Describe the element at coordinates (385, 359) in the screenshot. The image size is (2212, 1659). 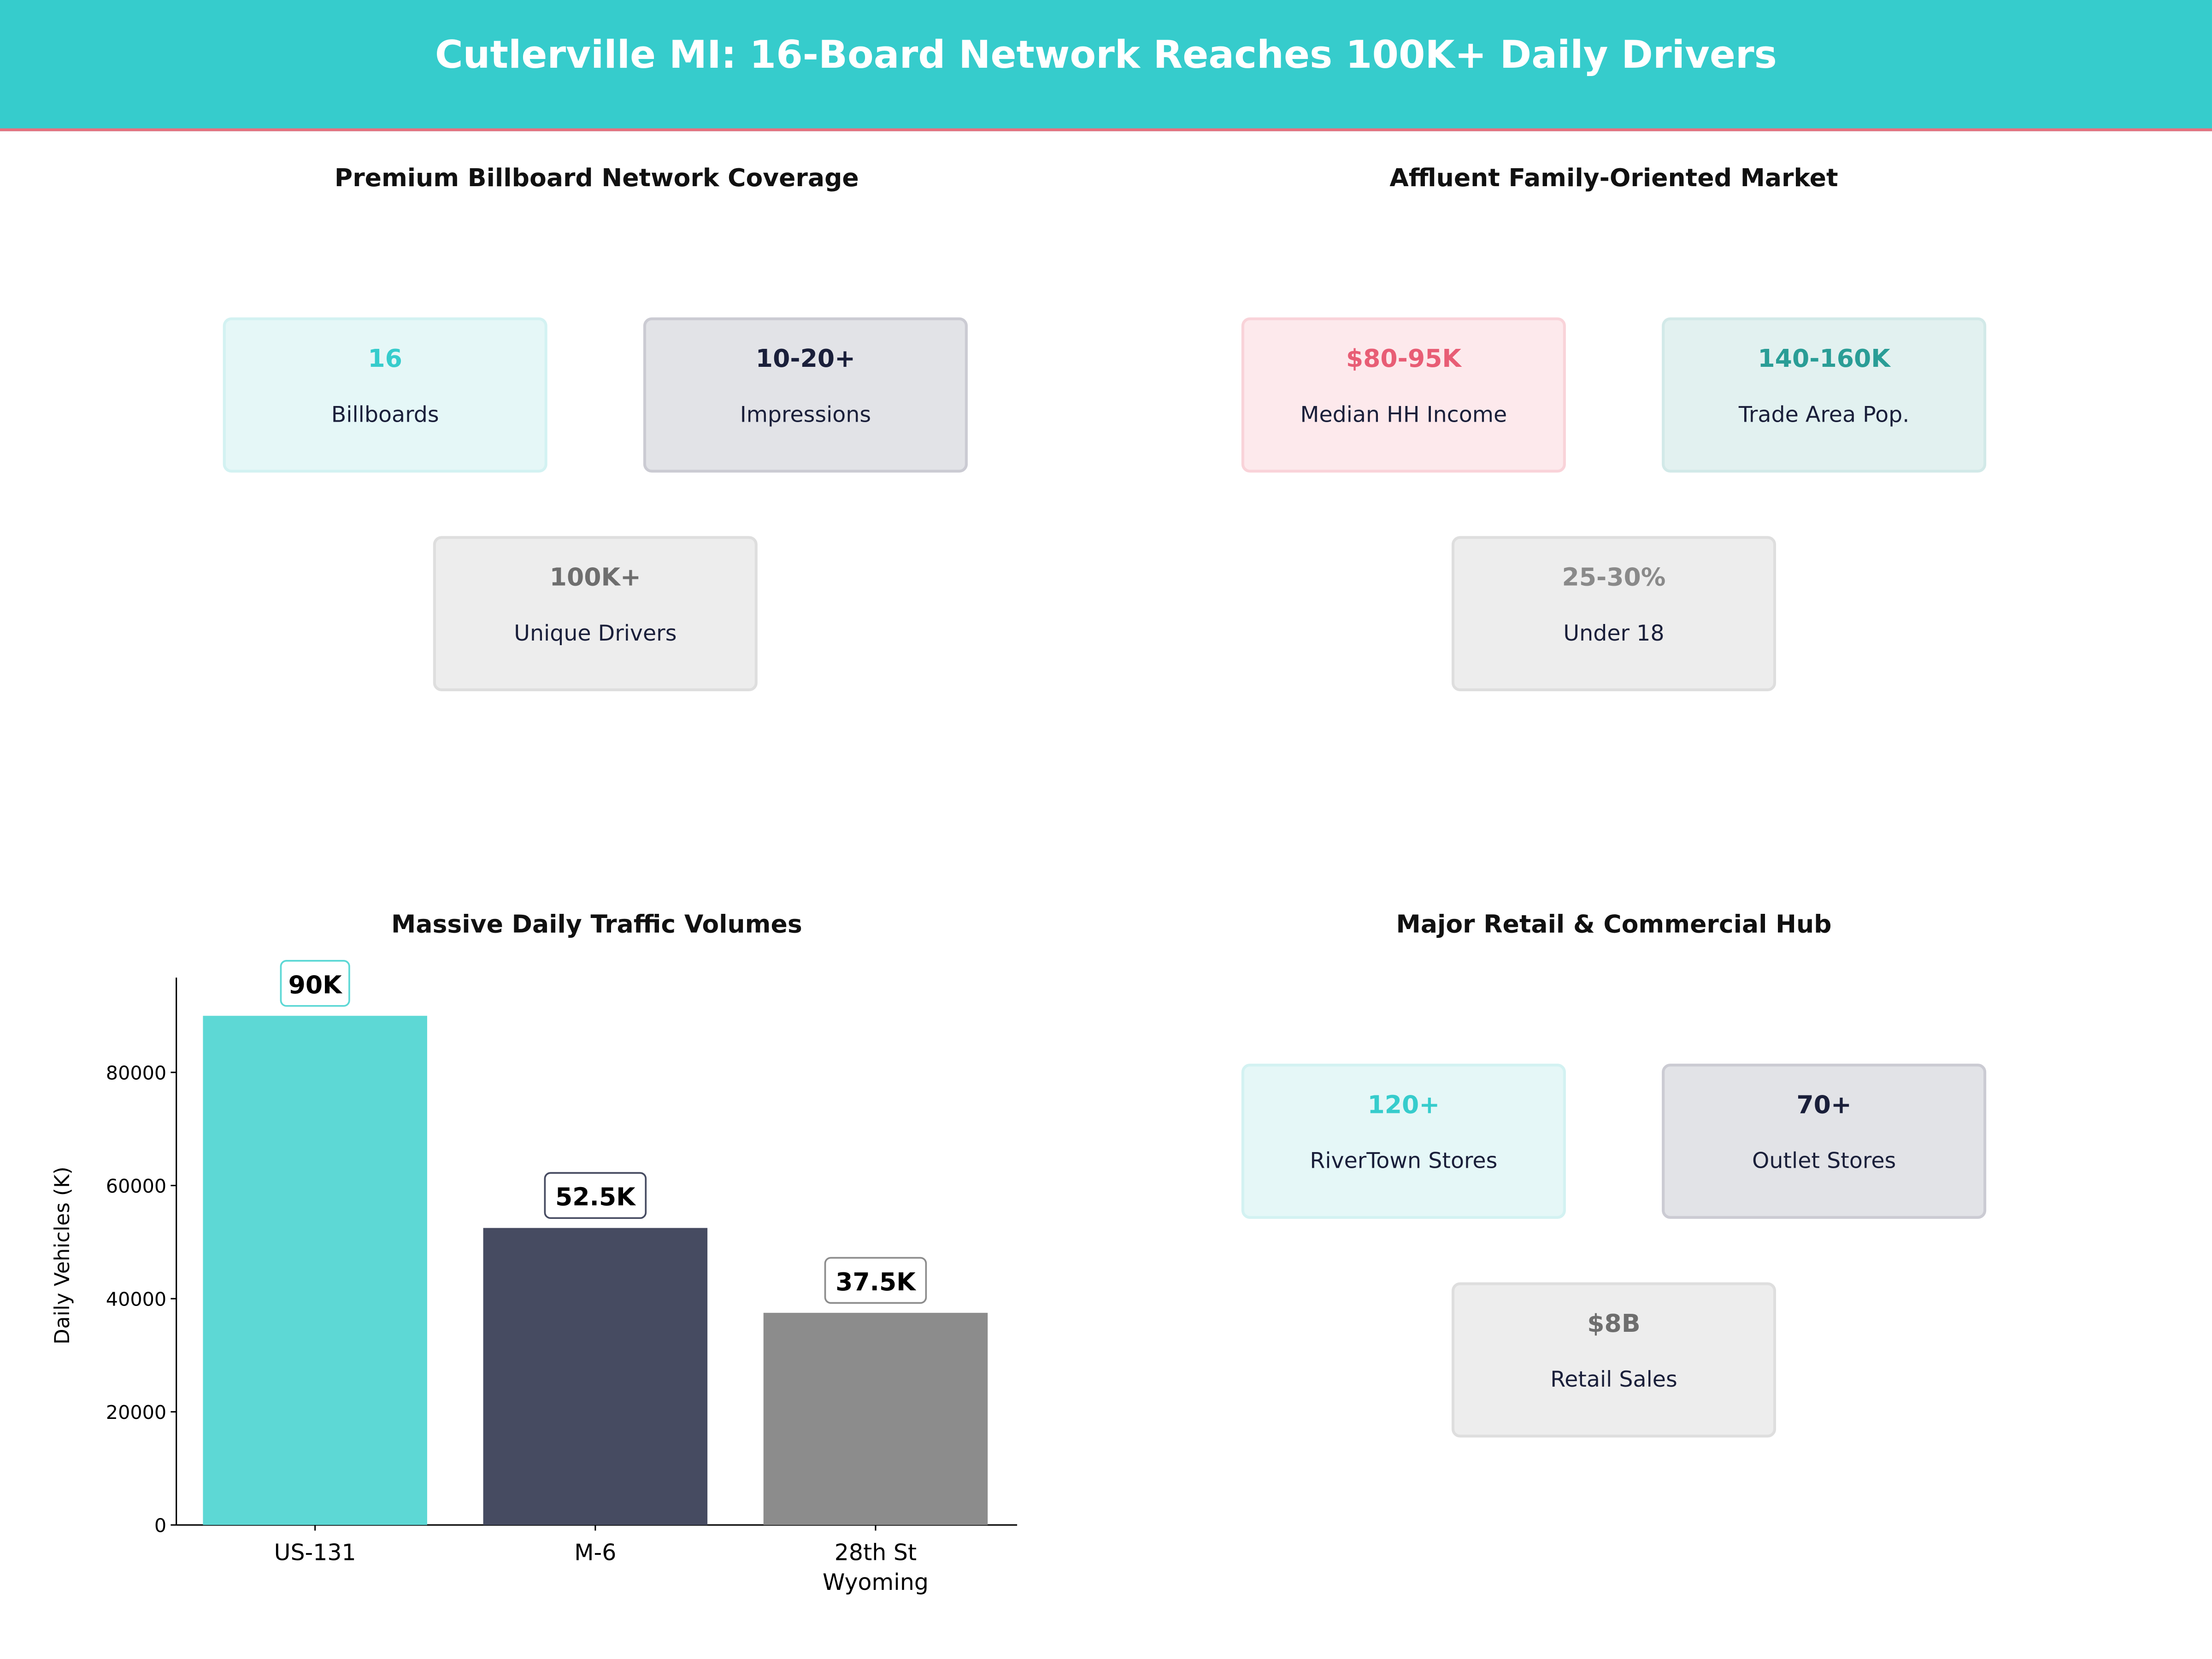
I see `stat-value: 16` at that location.